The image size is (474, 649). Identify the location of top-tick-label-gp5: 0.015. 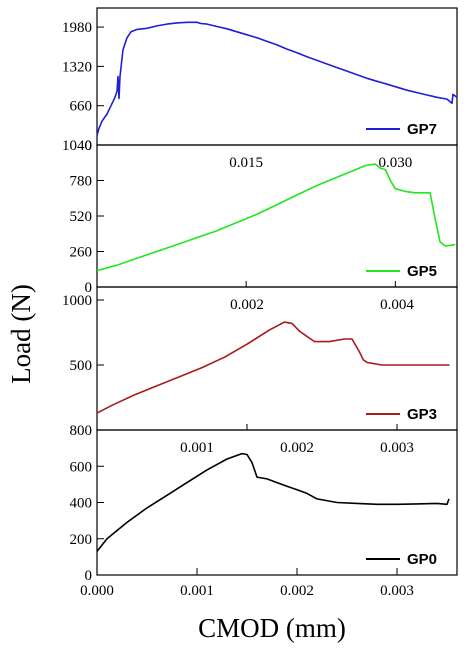
(246, 163).